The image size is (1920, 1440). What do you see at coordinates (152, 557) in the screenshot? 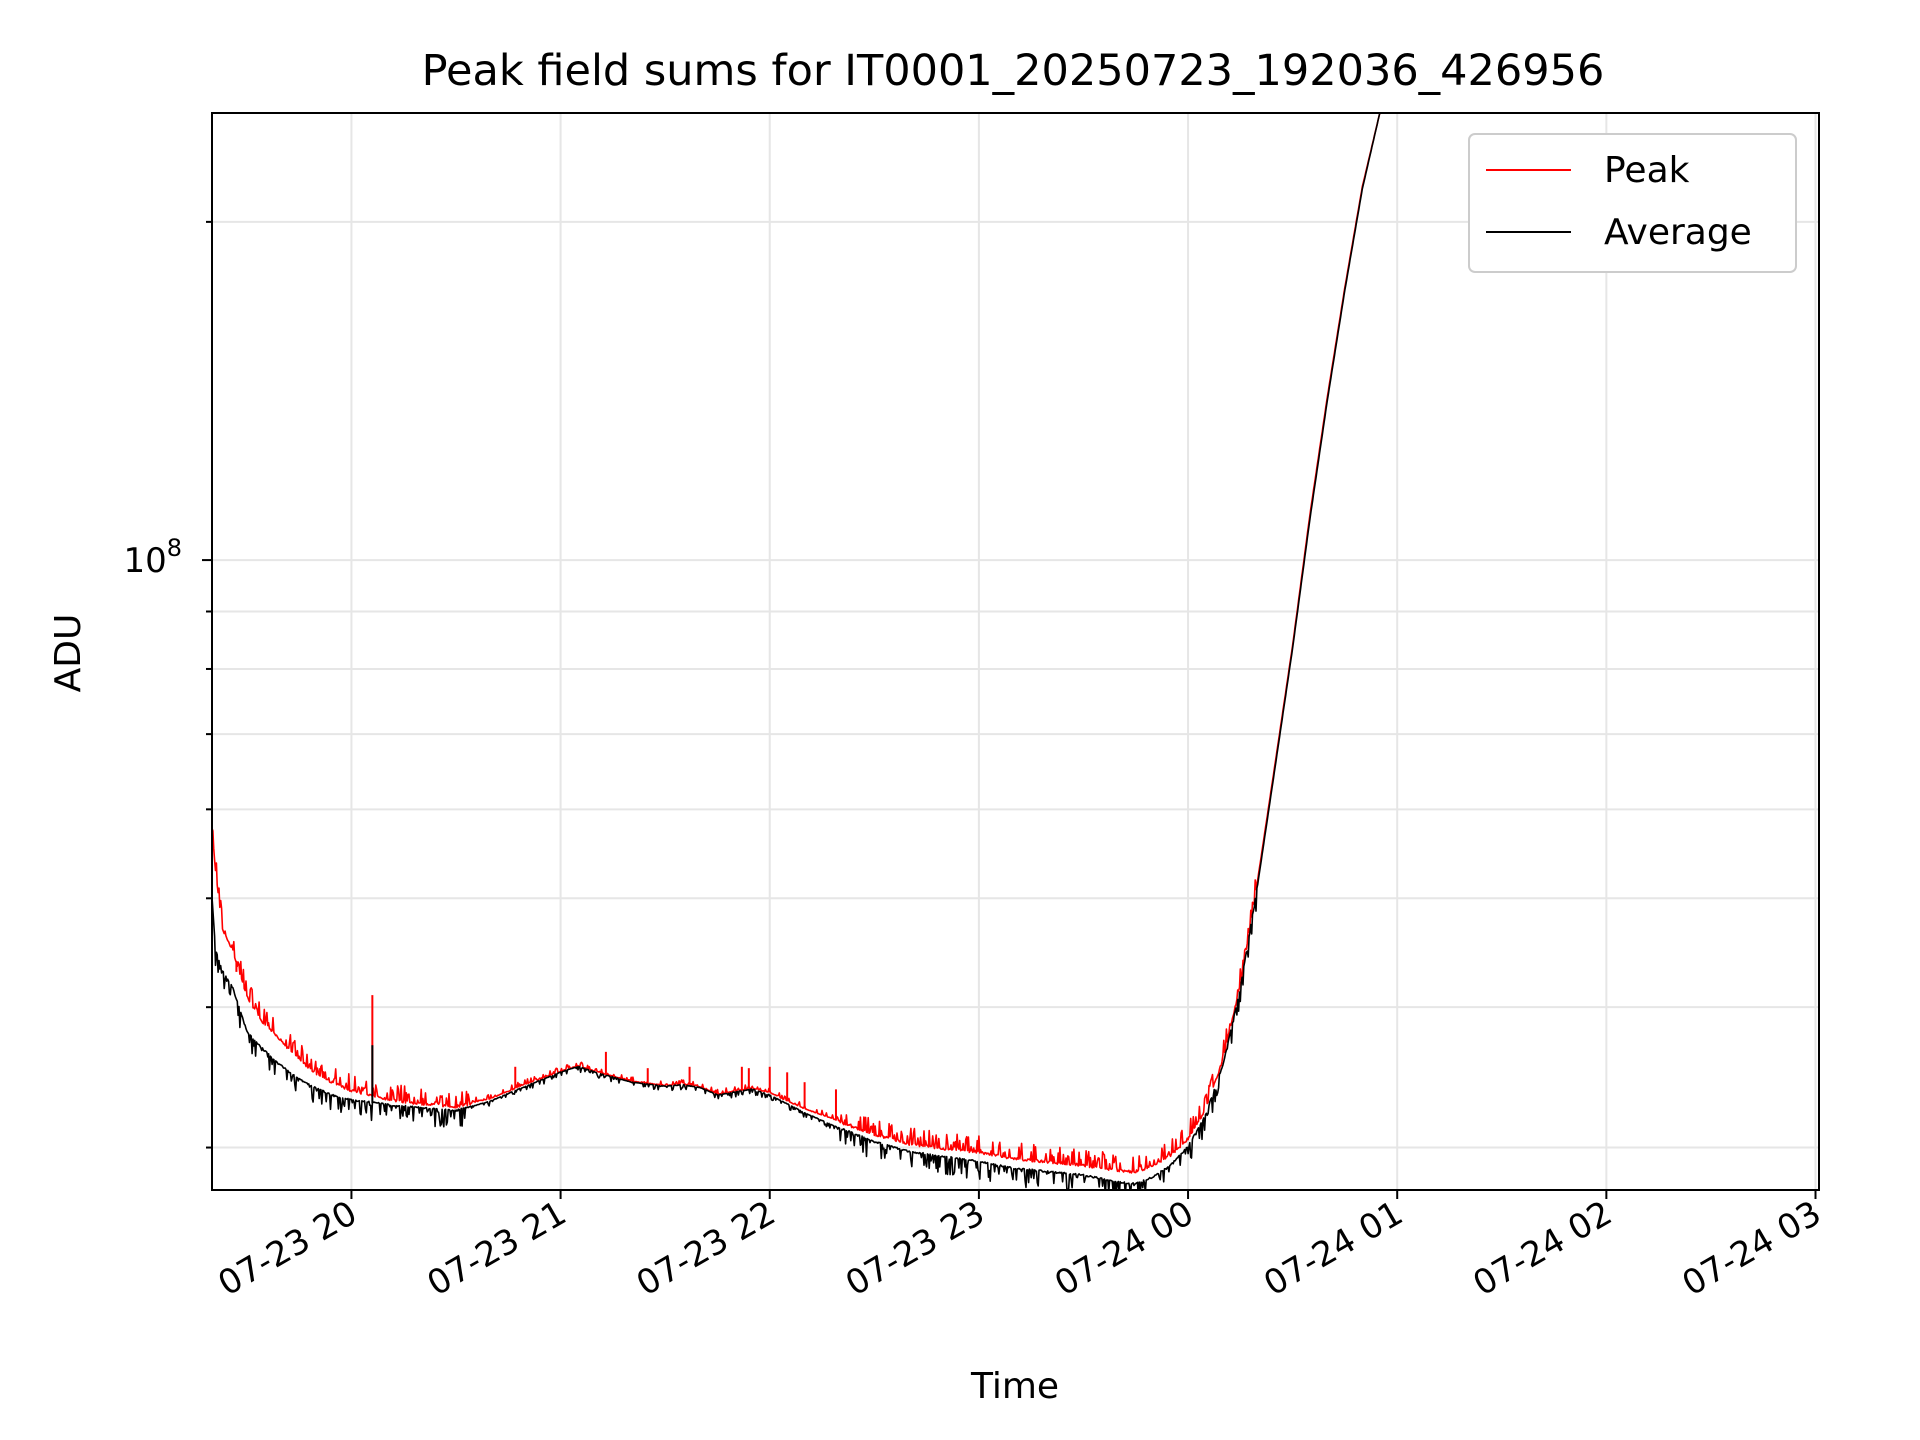
I see `y-tick-label: 108` at bounding box center [152, 557].